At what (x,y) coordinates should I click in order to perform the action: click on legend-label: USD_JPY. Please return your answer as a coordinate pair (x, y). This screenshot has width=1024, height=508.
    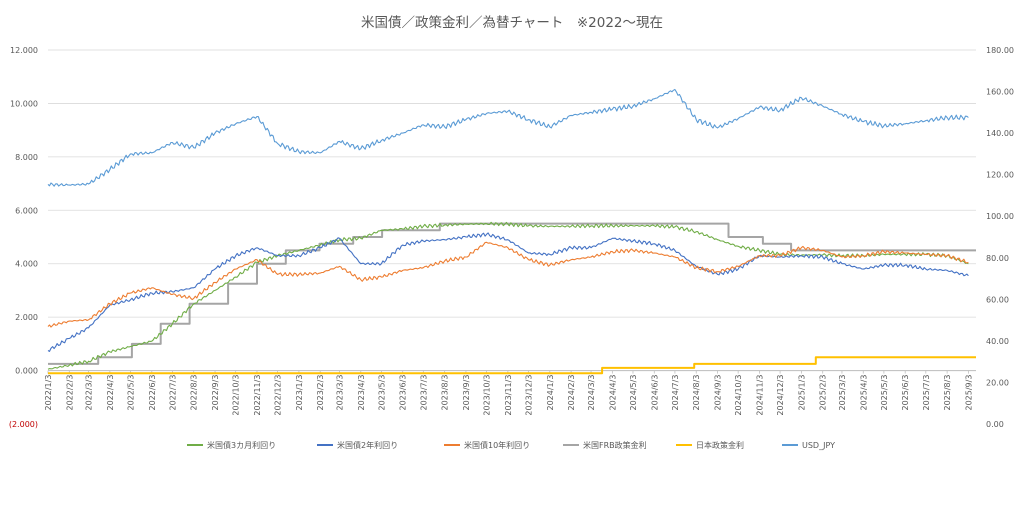
    Looking at the image, I should click on (818, 445).